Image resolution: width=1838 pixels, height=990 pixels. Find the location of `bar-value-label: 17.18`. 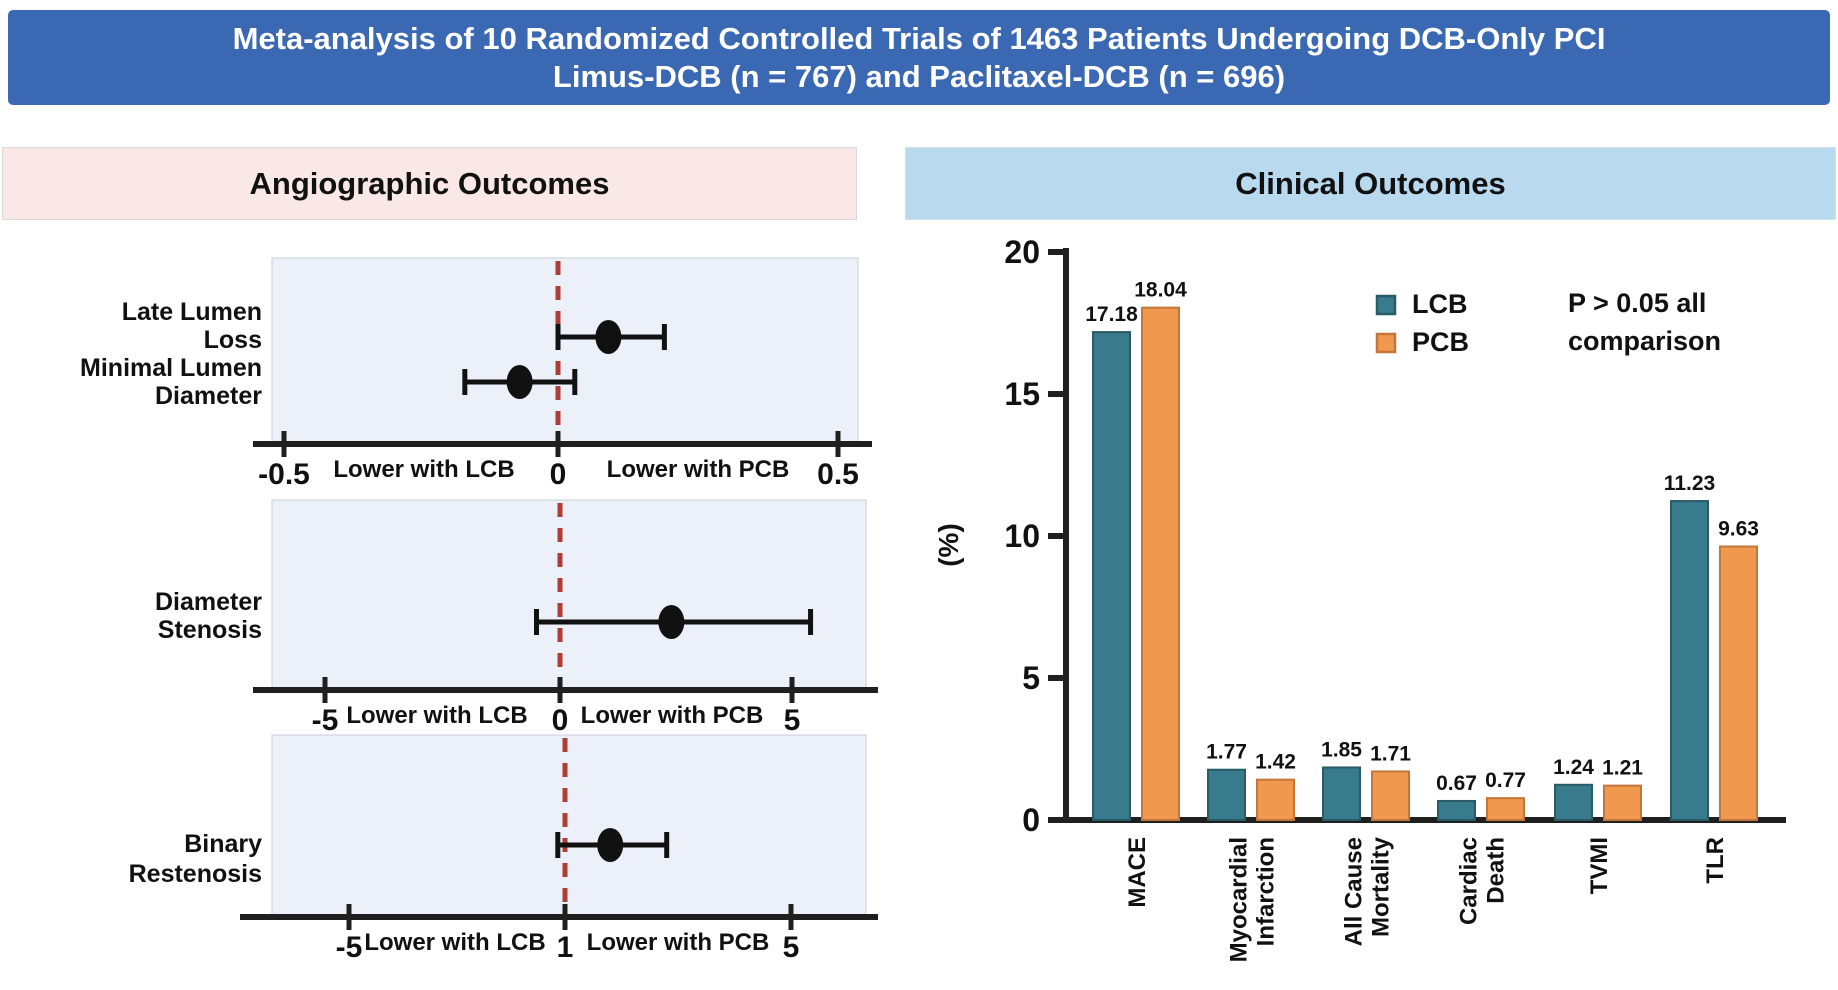

bar-value-label: 17.18 is located at coordinates (1111, 314).